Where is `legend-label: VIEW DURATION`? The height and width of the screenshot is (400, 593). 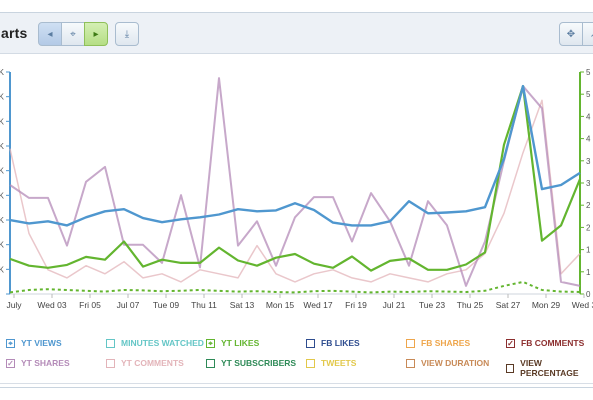 legend-label: VIEW DURATION is located at coordinates (455, 363).